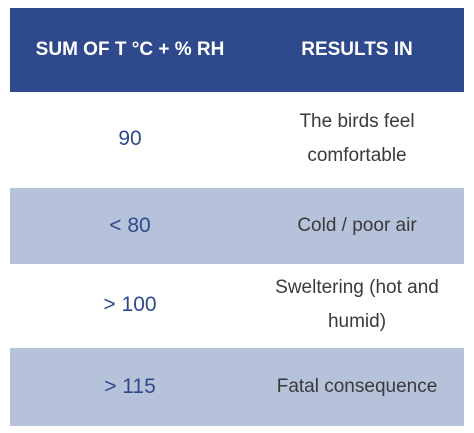 The height and width of the screenshot is (433, 474). I want to click on sum-cell: < 80, so click(130, 225).